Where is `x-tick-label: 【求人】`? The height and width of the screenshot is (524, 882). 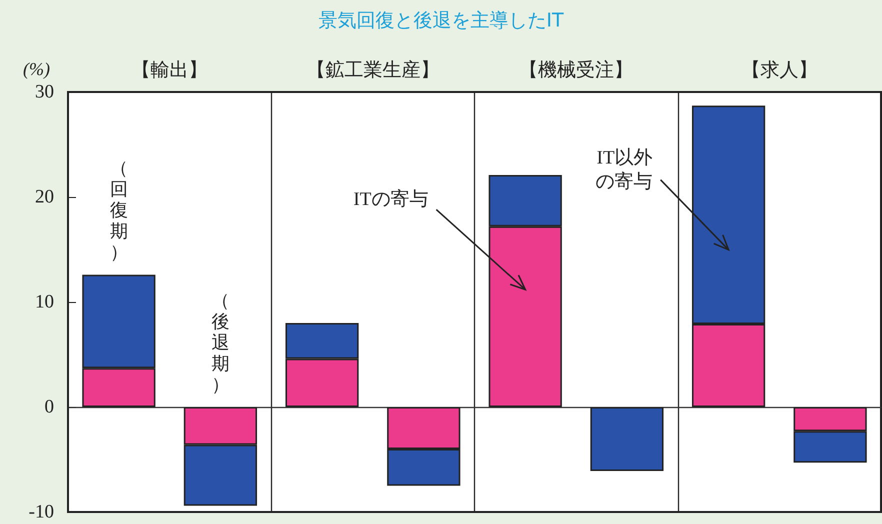 x-tick-label: 【求人】 is located at coordinates (779, 70).